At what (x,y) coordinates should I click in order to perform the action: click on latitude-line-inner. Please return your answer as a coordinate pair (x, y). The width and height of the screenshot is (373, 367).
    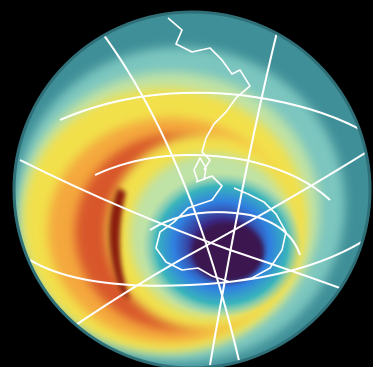
    Looking at the image, I should click on (212, 177).